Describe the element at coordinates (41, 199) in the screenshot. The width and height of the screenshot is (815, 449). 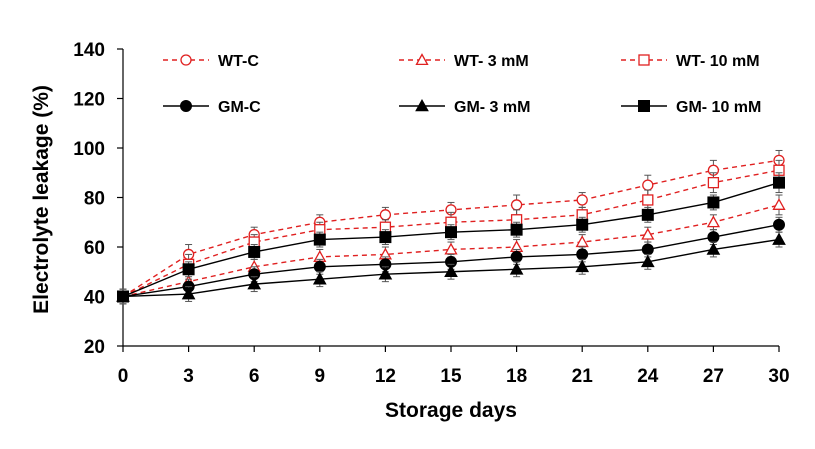
I see `y-axis-title: Electrolyte leakage (%)` at that location.